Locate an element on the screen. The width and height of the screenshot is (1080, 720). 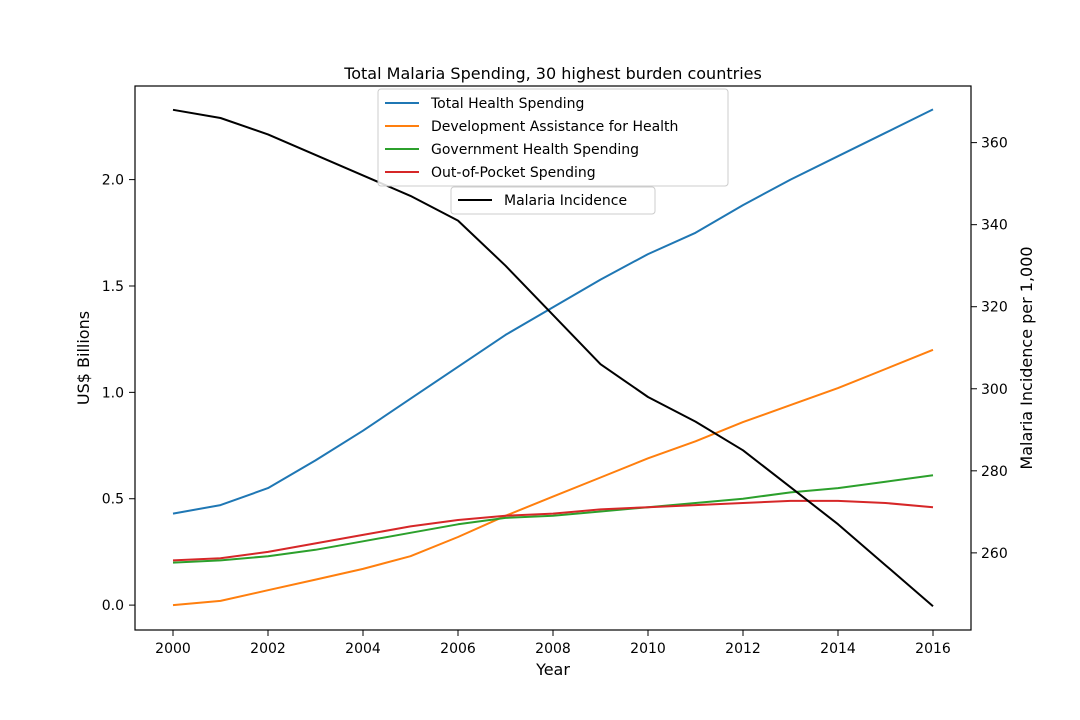
y-tick-label: 0.0 is located at coordinates (113, 606).